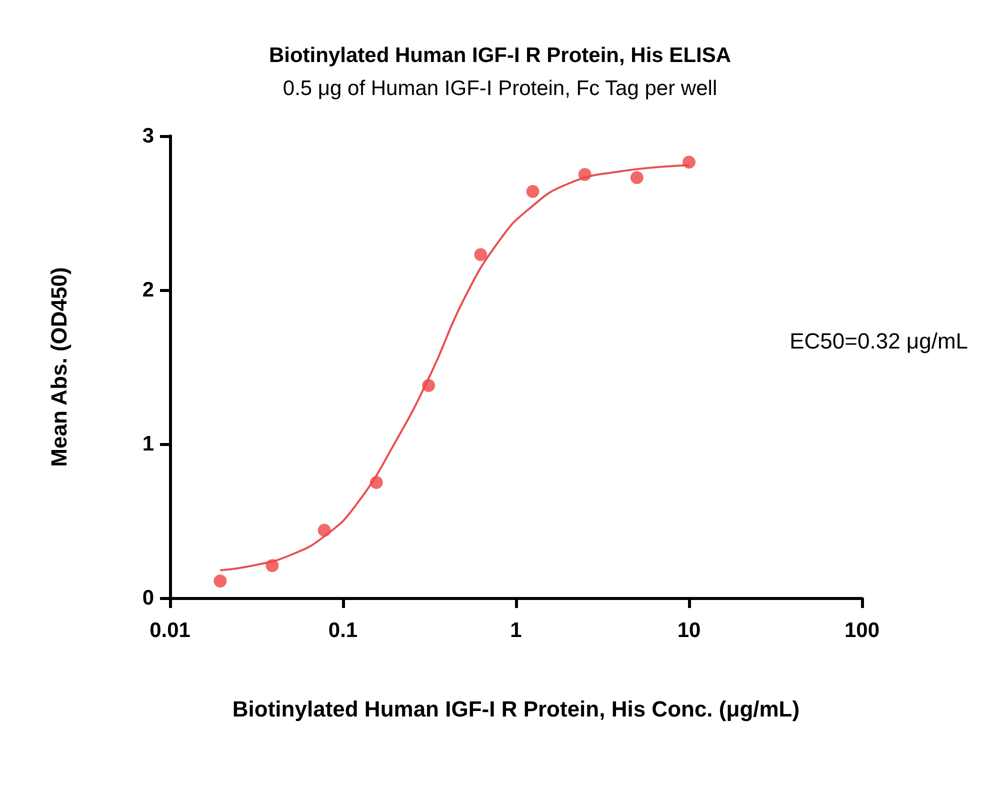 The height and width of the screenshot is (794, 1000). Describe the element at coordinates (148, 444) in the screenshot. I see `y-tick-label: 1` at that location.